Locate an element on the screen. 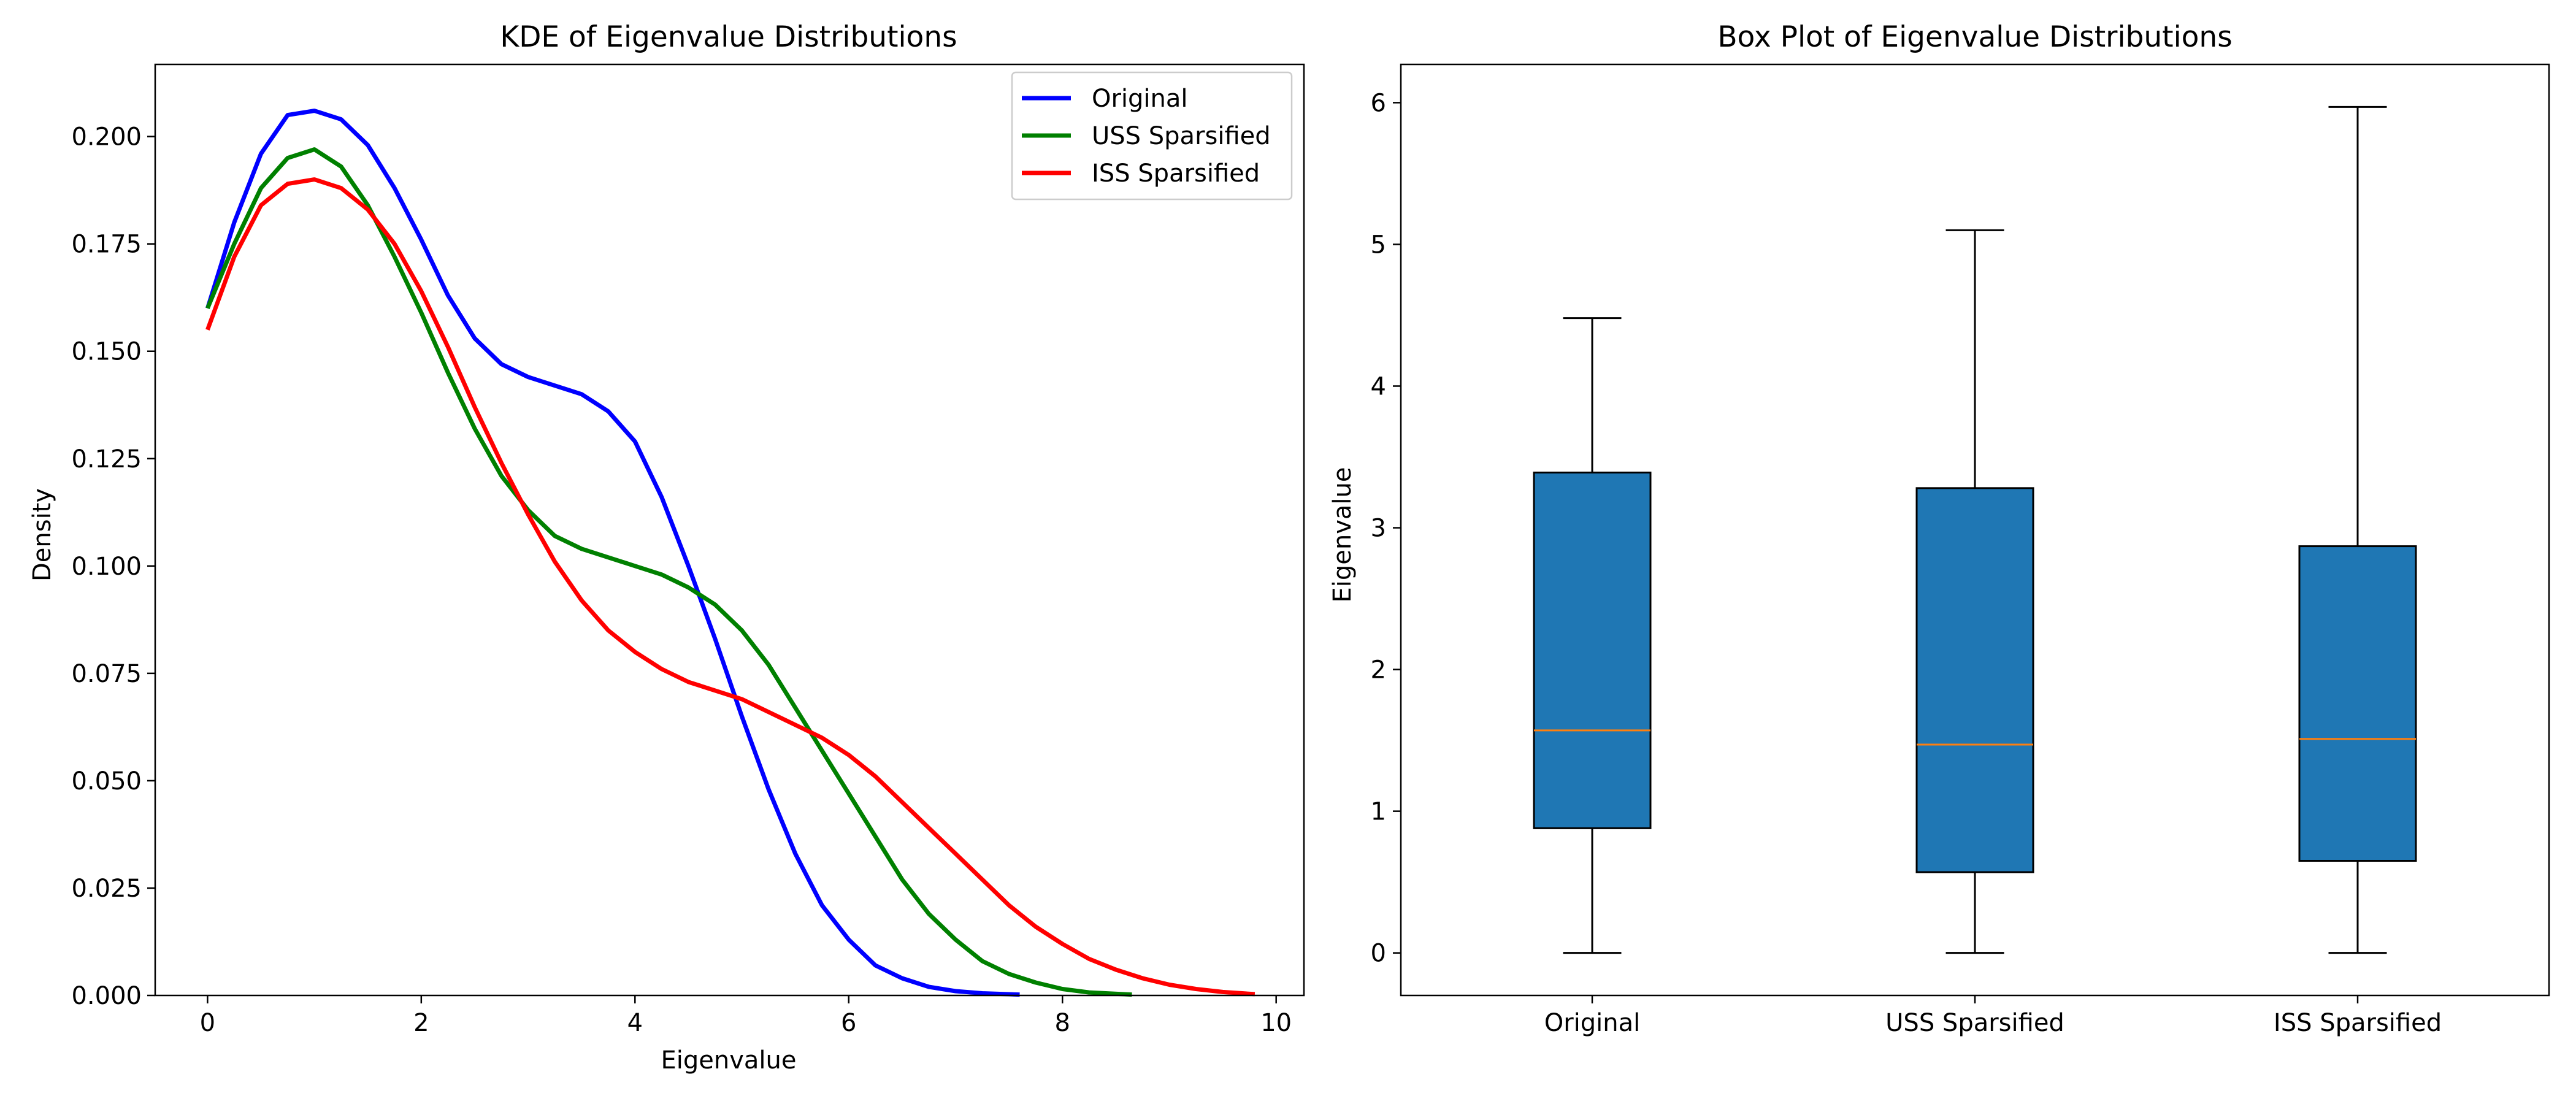  x-tick-label: 8 is located at coordinates (1062, 1023).